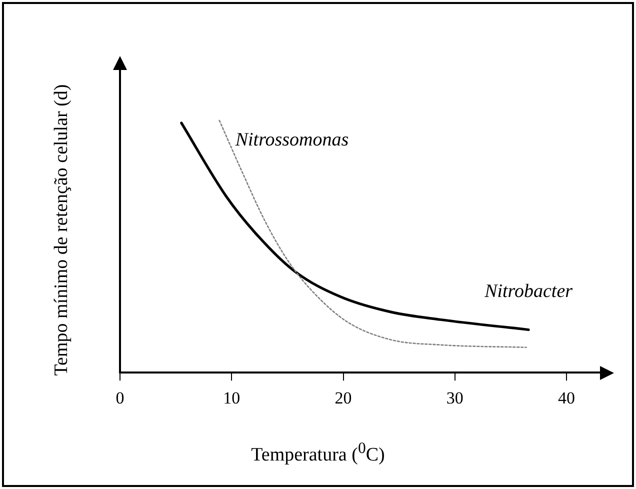 This screenshot has width=636, height=489. What do you see at coordinates (567, 398) in the screenshot?
I see `x-tick-label: 40` at bounding box center [567, 398].